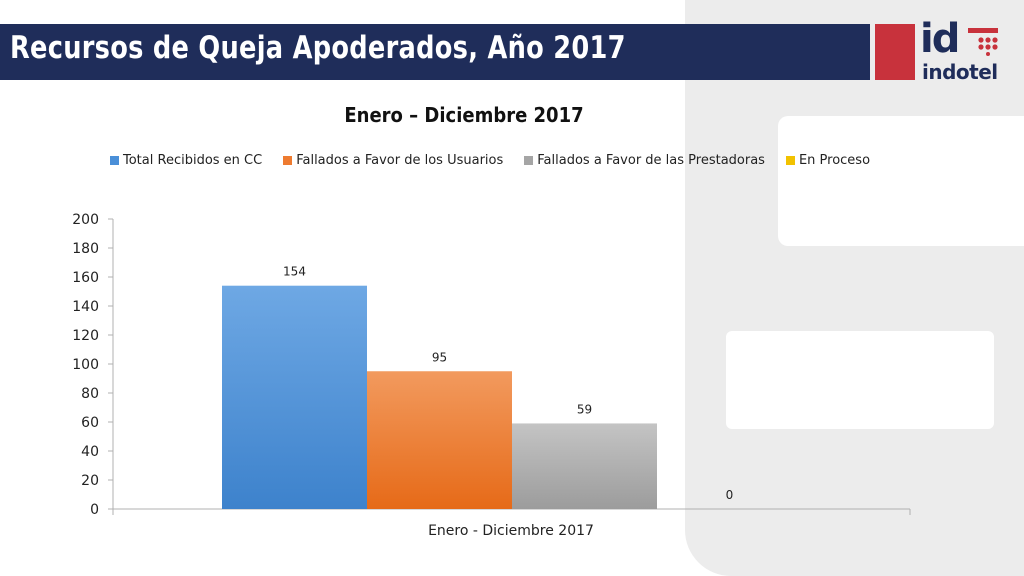  What do you see at coordinates (318, 48) in the screenshot?
I see `page-title: Recursos de Queja Apoderados, Año 2017` at bounding box center [318, 48].